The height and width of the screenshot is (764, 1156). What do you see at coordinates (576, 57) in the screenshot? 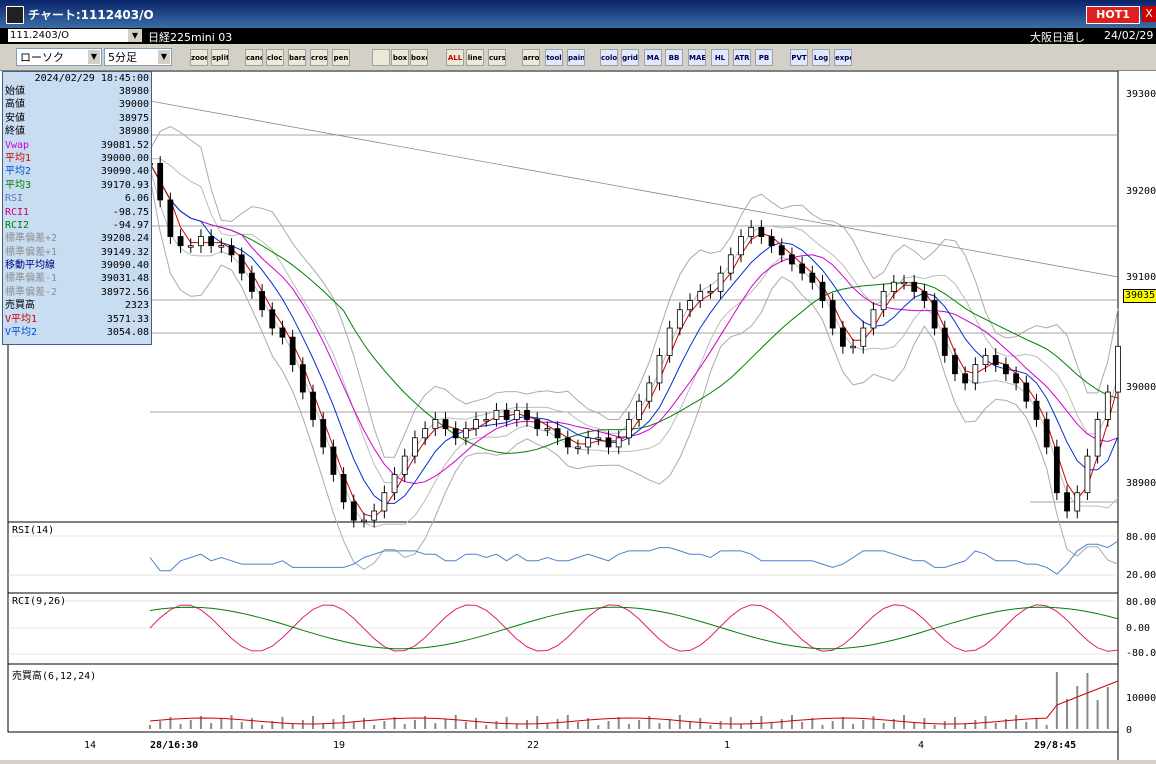
I see `toolbar-button-paint: paint` at bounding box center [576, 57].